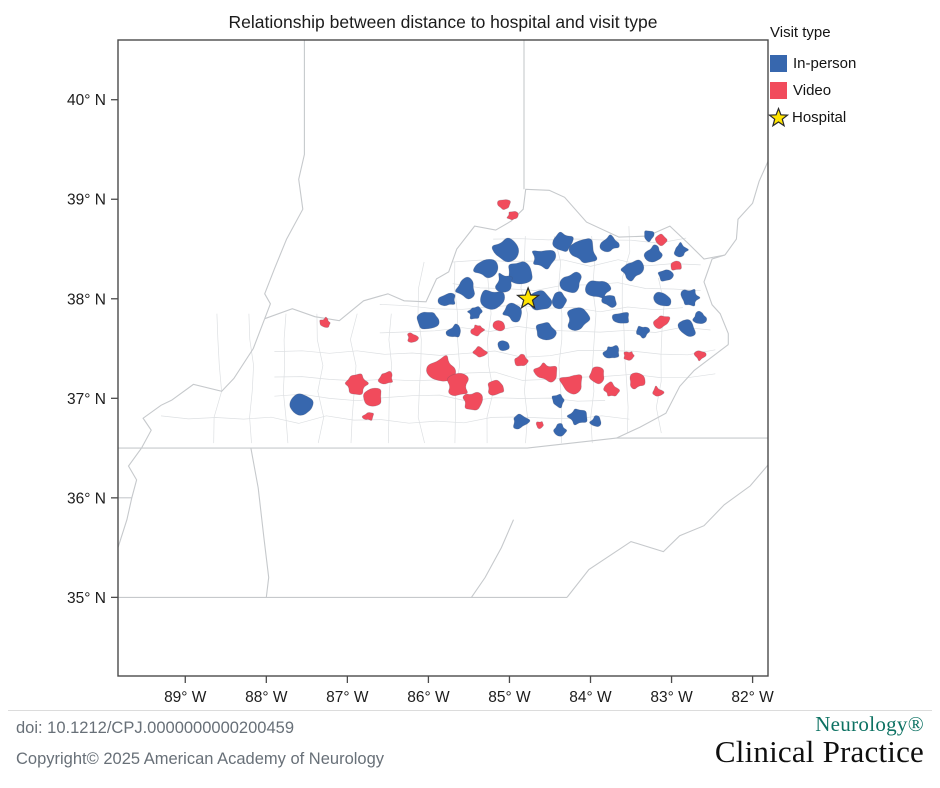 Image resolution: width=940 pixels, height=788 pixels. What do you see at coordinates (498, 318) in the screenshot?
I see `zip-code-patches` at bounding box center [498, 318].